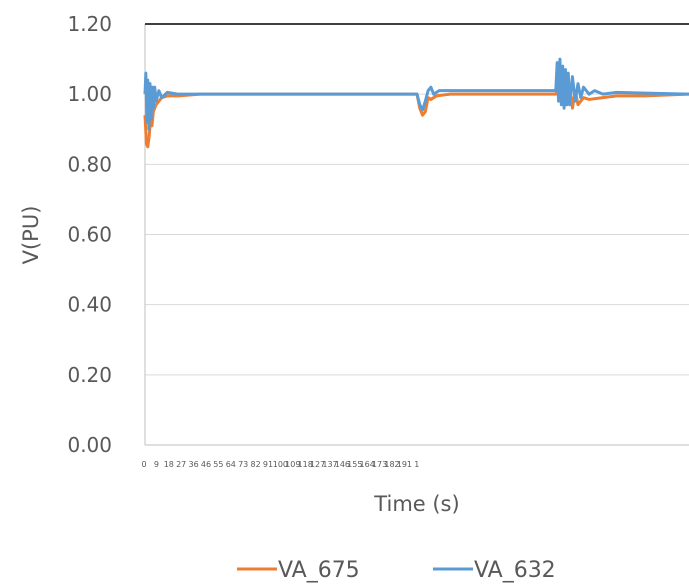 This screenshot has height=586, width=689. What do you see at coordinates (416, 504) in the screenshot?
I see `x-axis-title: Time (s)` at bounding box center [416, 504].